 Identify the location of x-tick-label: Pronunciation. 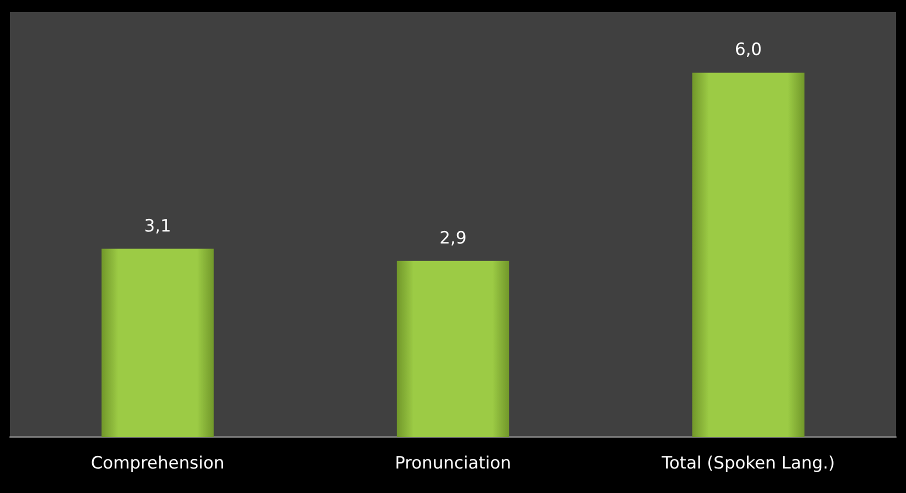
(453, 464).